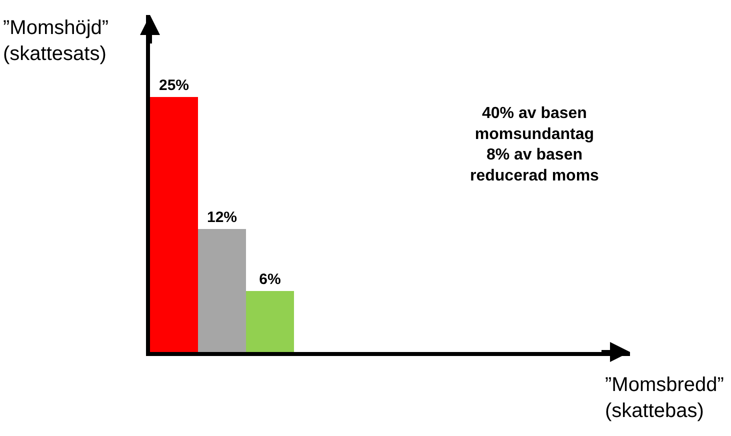 This screenshot has width=731, height=436. What do you see at coordinates (222, 217) in the screenshot?
I see `data-label: 12%` at bounding box center [222, 217].